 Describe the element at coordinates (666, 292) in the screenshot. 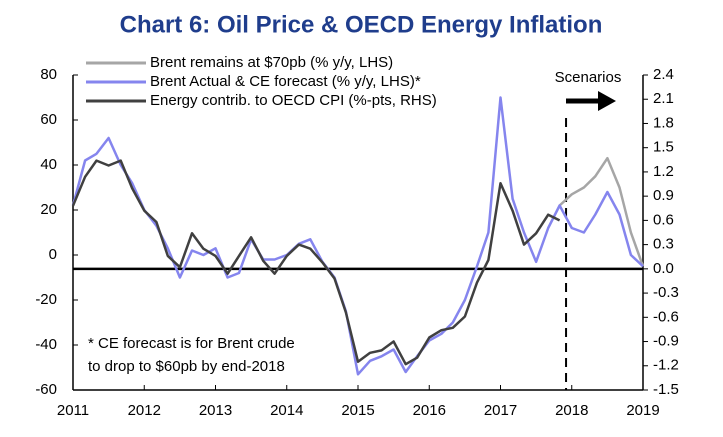

I see `y2-tick-label: -0.3` at that location.